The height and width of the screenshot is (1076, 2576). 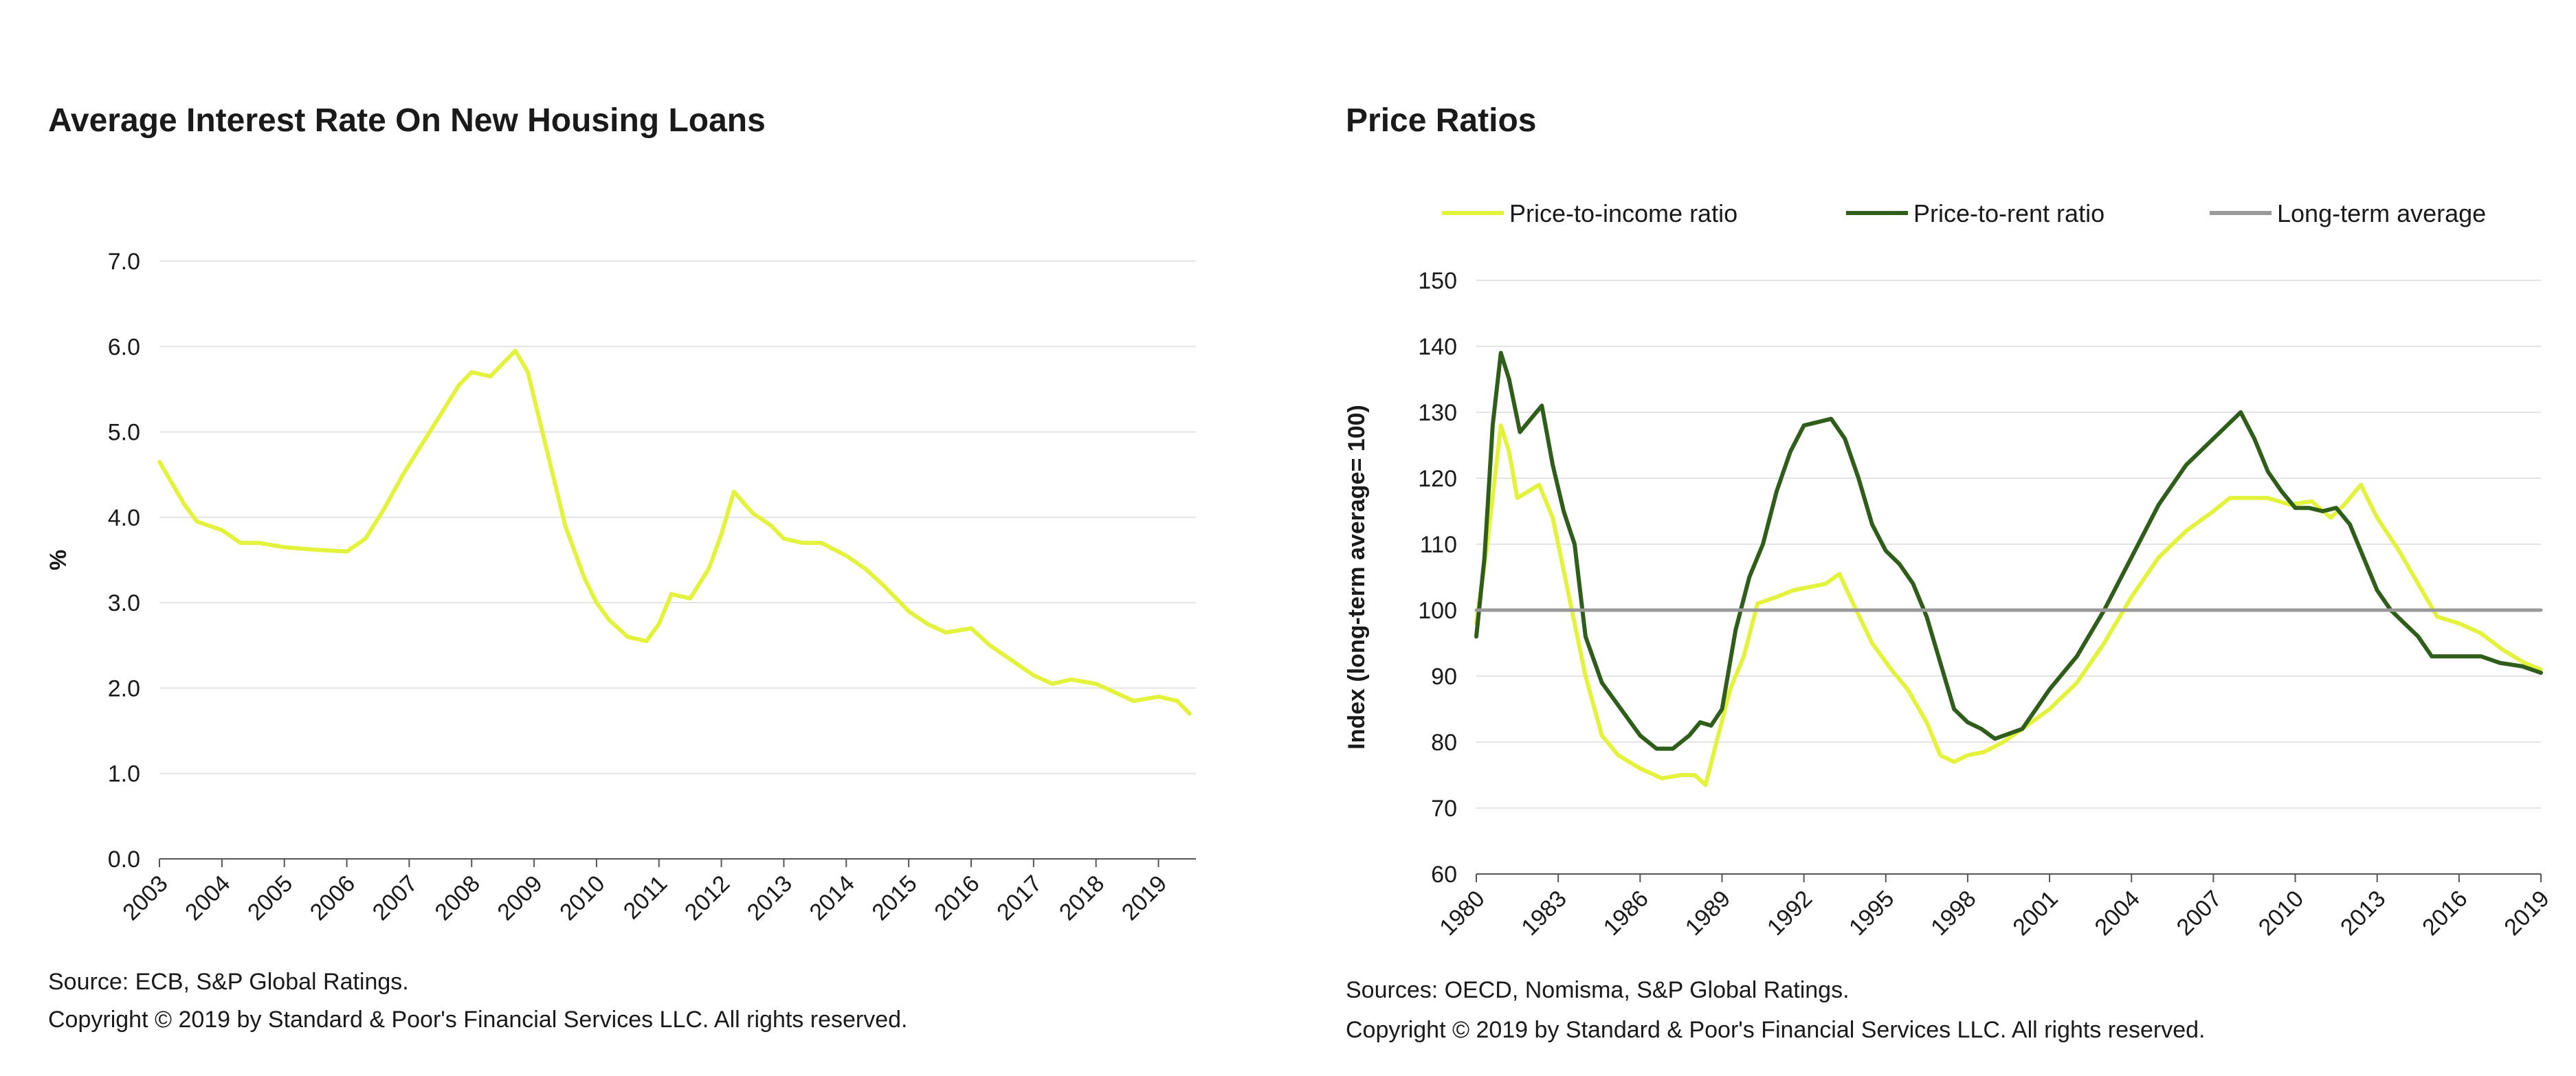 I want to click on x-tick-label: 2004, so click(x=2117, y=913).